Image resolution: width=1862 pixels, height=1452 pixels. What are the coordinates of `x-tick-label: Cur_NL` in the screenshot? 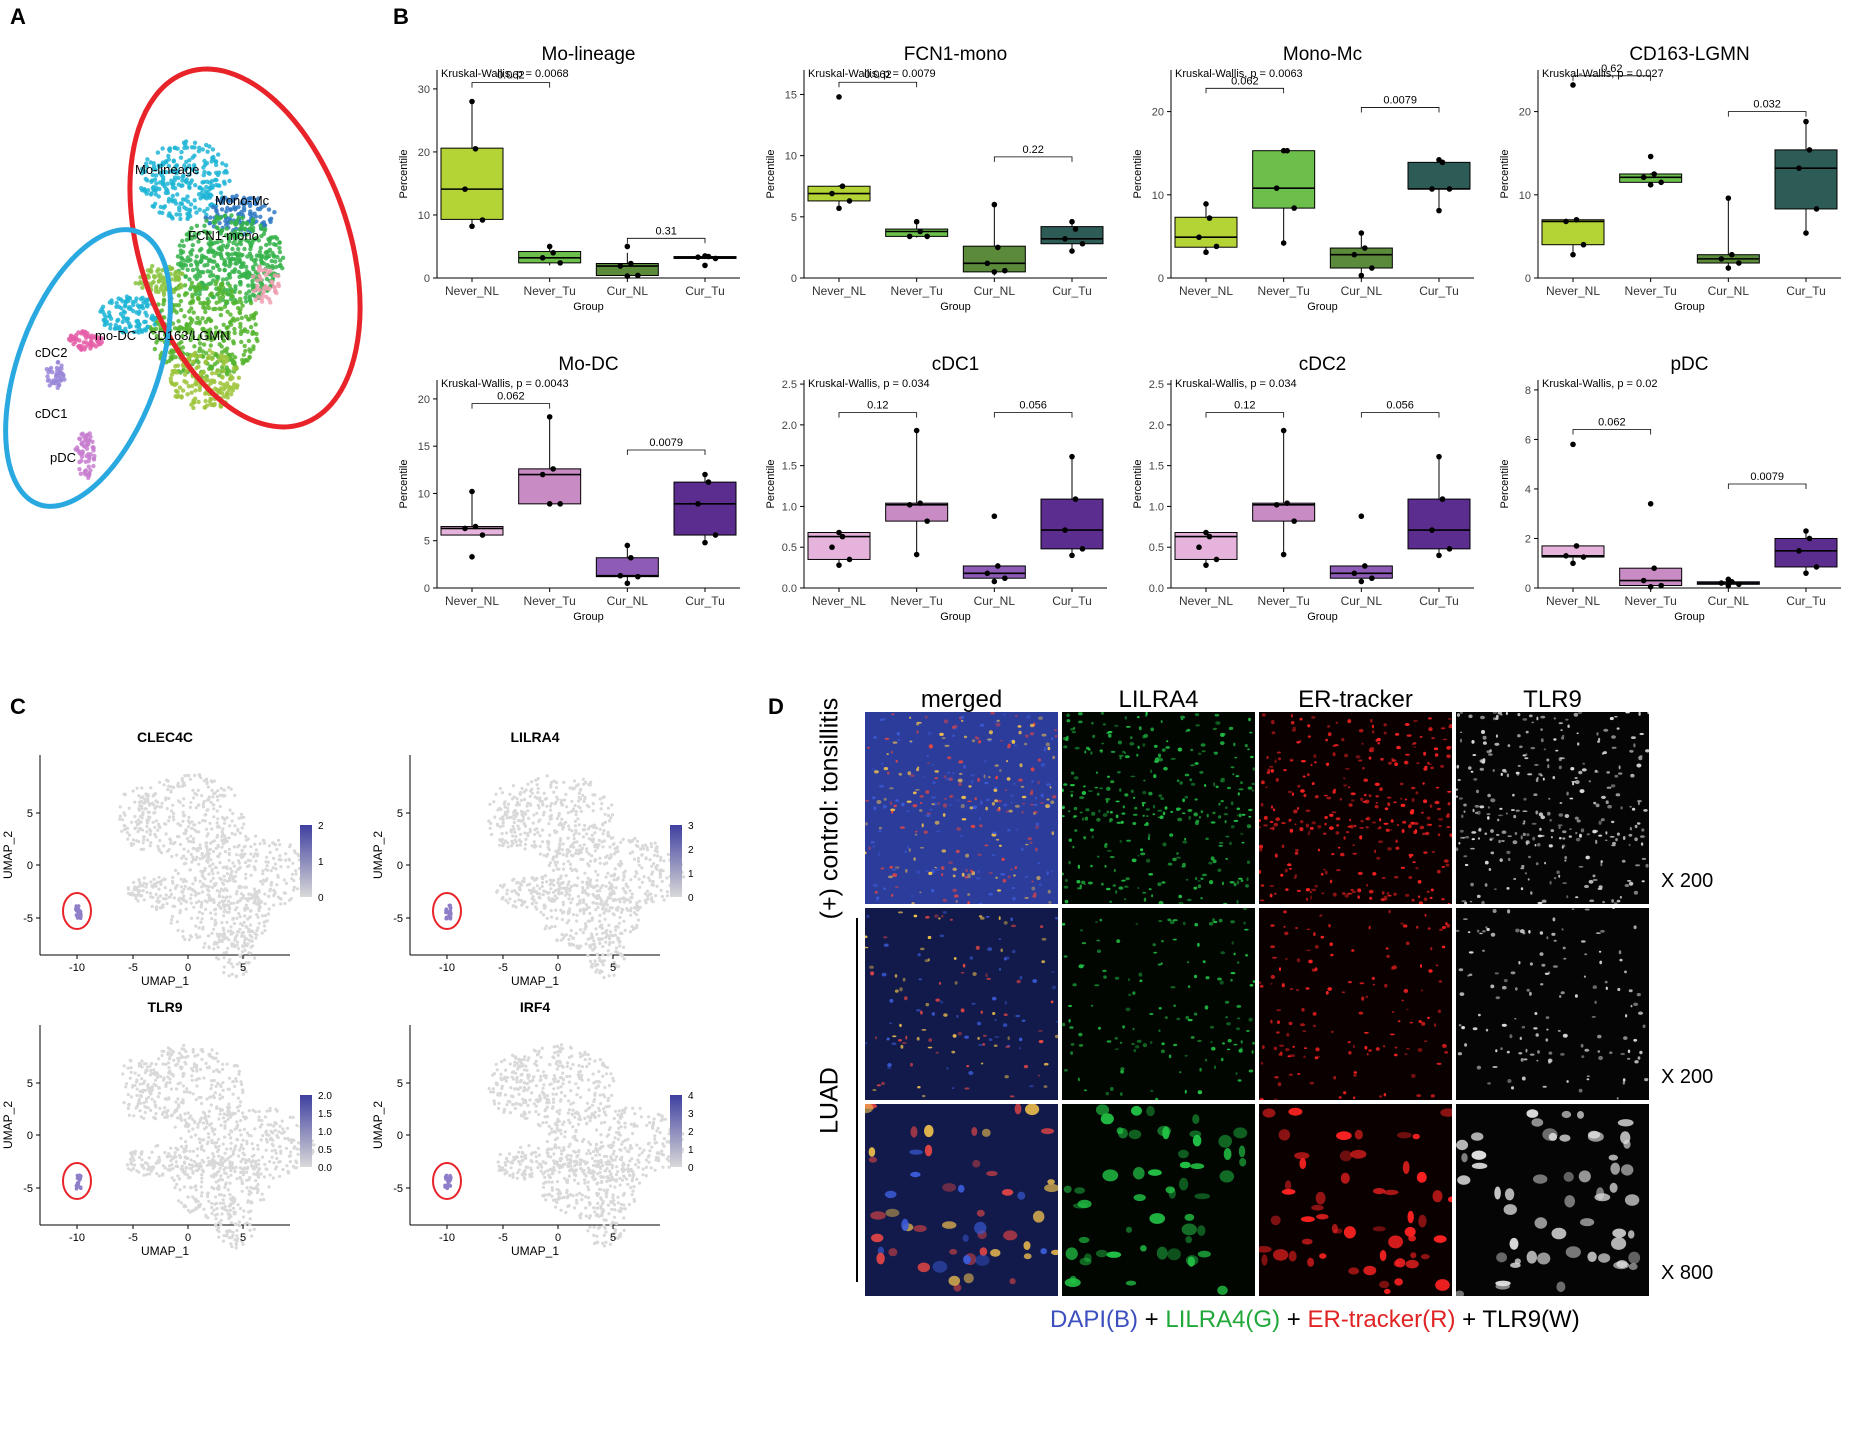 It's located at (1362, 601).